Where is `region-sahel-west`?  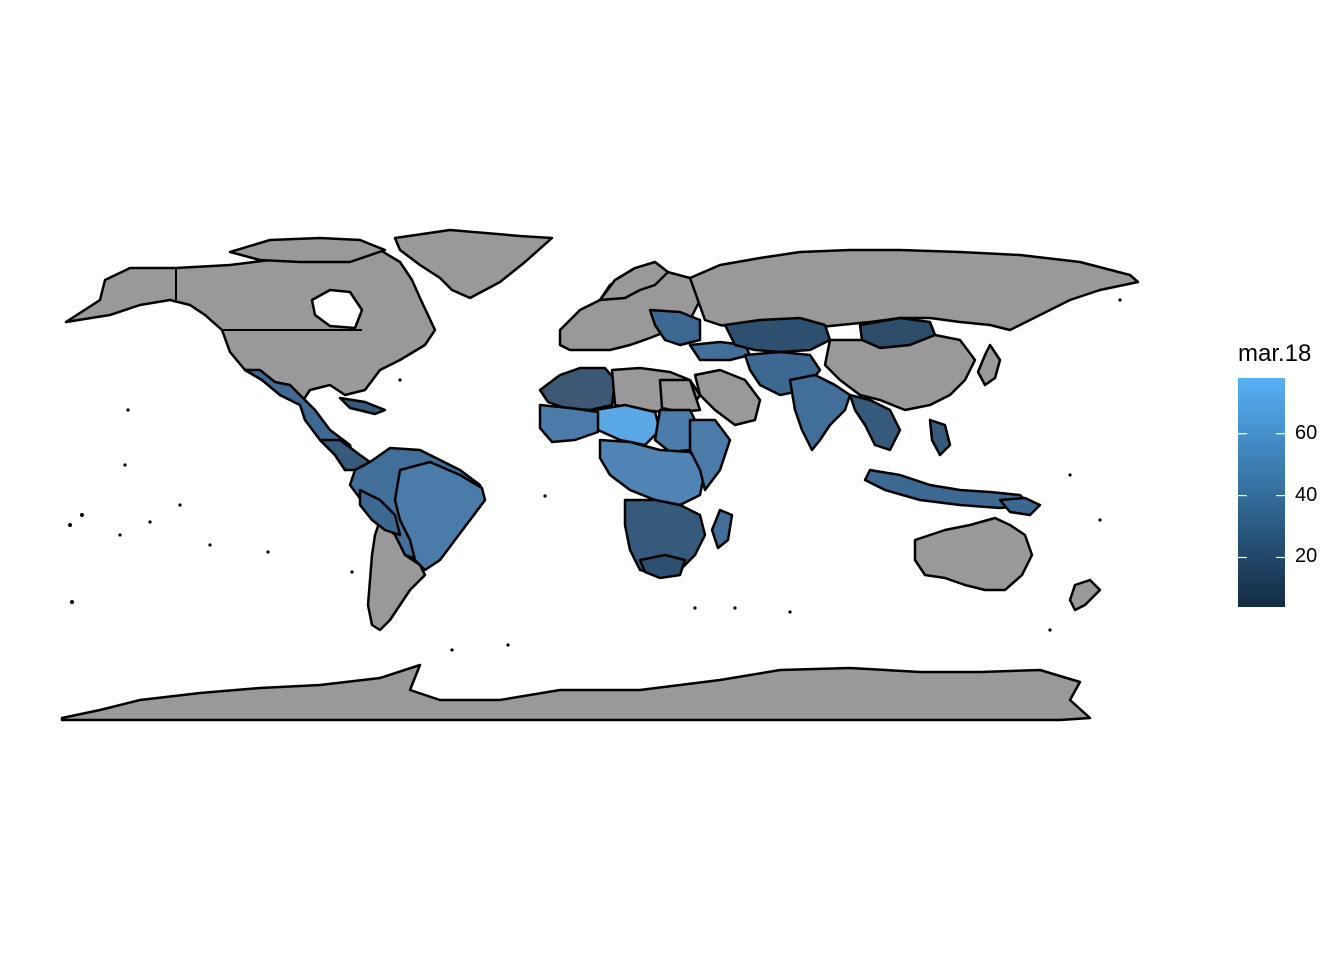
region-sahel-west is located at coordinates (569, 423).